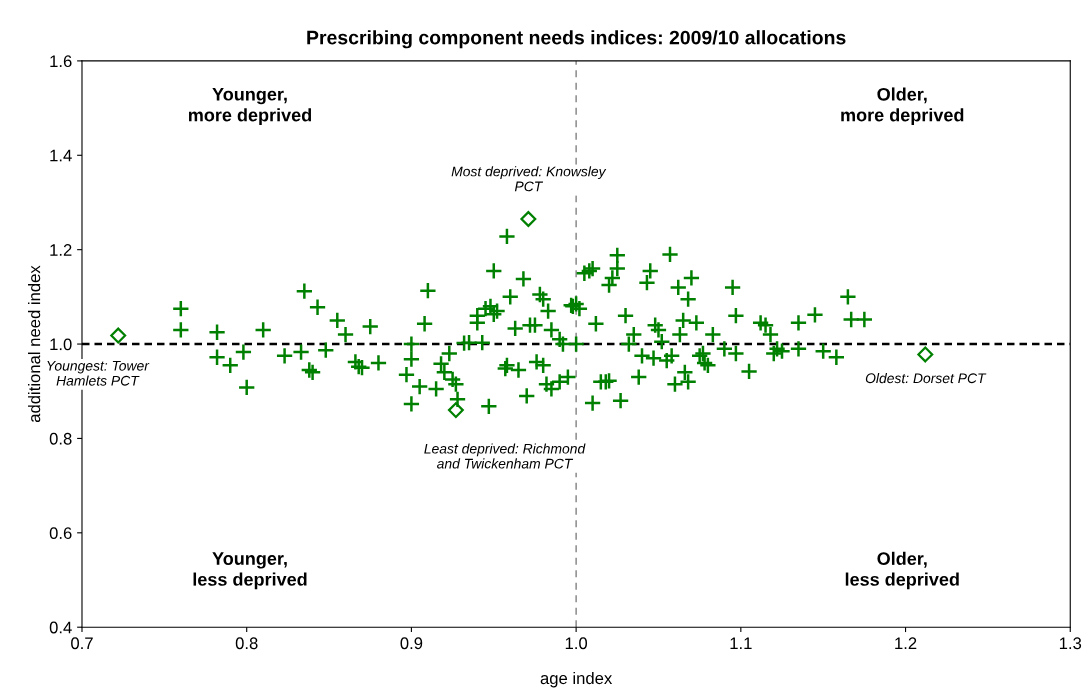  What do you see at coordinates (60, 438) in the screenshot?
I see `y-tick-label: 0.8` at bounding box center [60, 438].